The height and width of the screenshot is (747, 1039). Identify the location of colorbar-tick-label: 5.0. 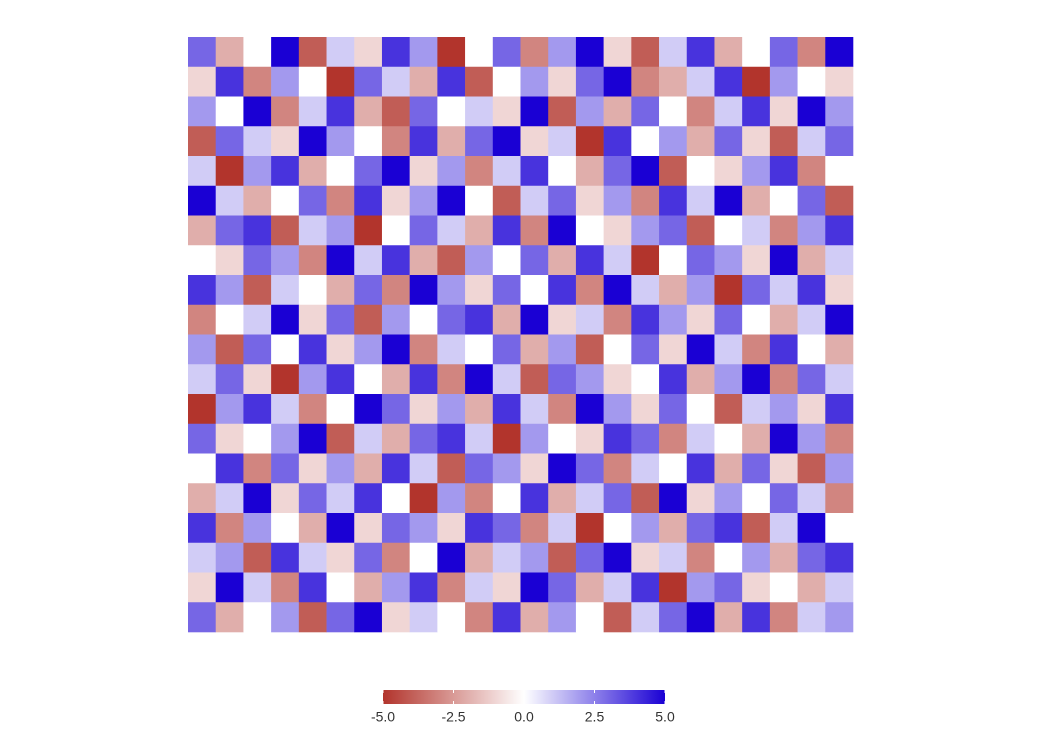
(665, 716).